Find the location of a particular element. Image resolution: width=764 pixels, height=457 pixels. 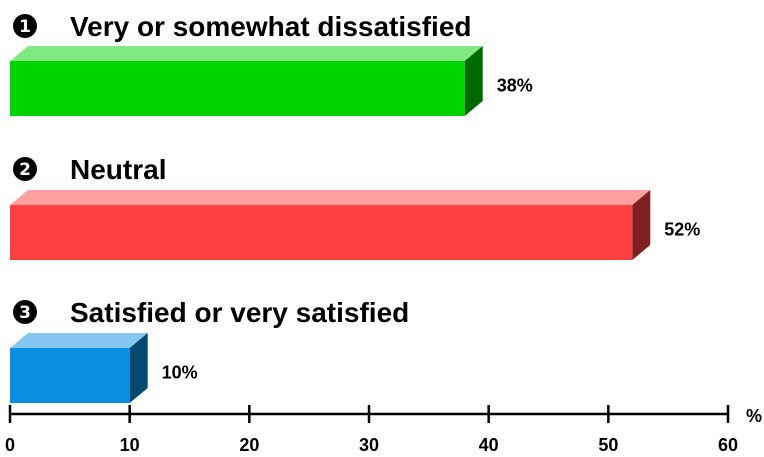

x-tick-label: 60 is located at coordinates (728, 445).